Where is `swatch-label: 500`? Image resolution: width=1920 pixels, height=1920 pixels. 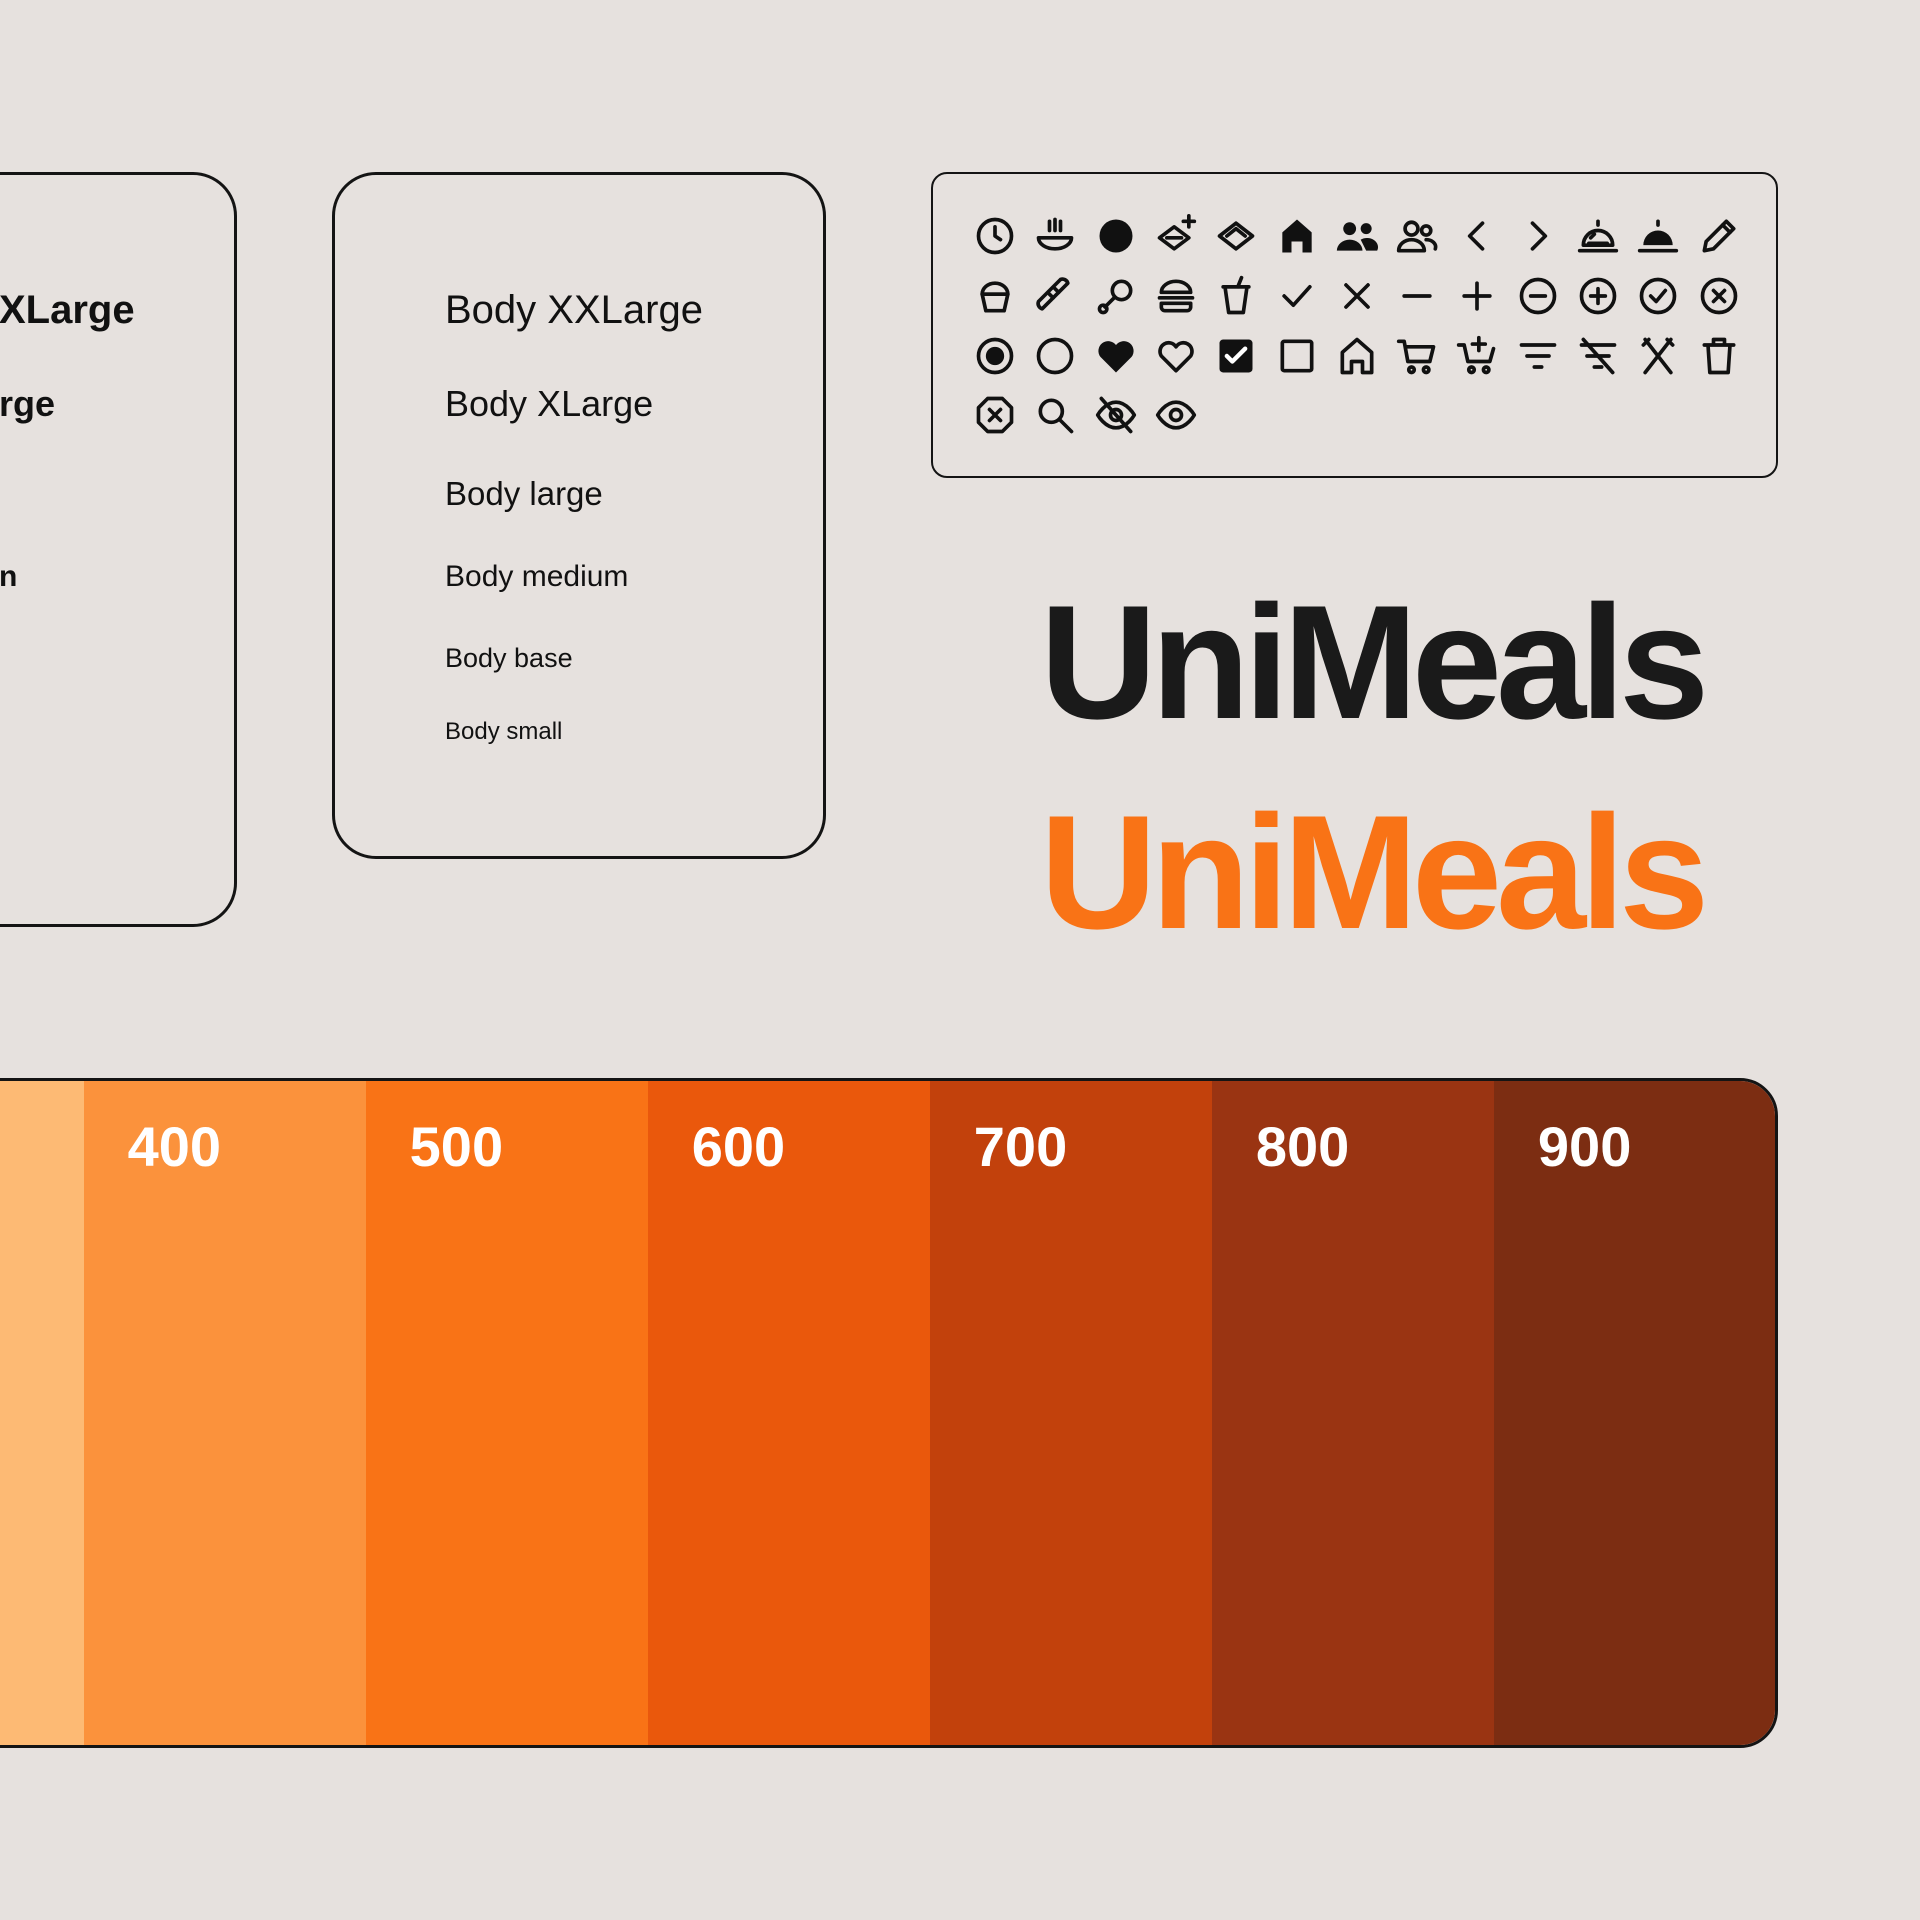 swatch-label: 500 is located at coordinates (456, 1146).